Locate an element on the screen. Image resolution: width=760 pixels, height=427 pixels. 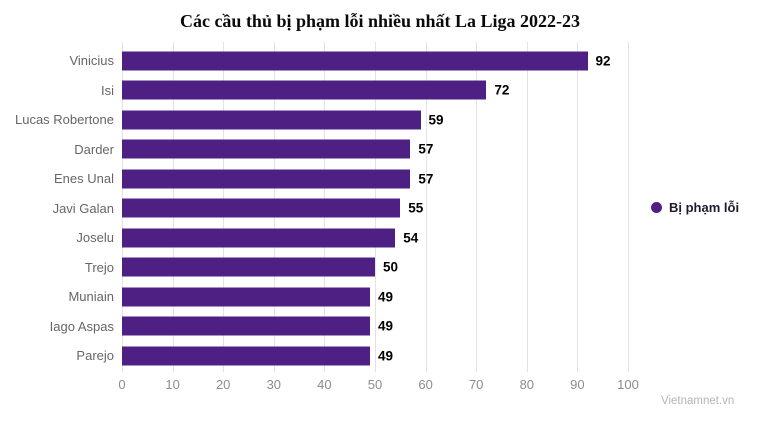
category-label: Trejo is located at coordinates (99, 267).